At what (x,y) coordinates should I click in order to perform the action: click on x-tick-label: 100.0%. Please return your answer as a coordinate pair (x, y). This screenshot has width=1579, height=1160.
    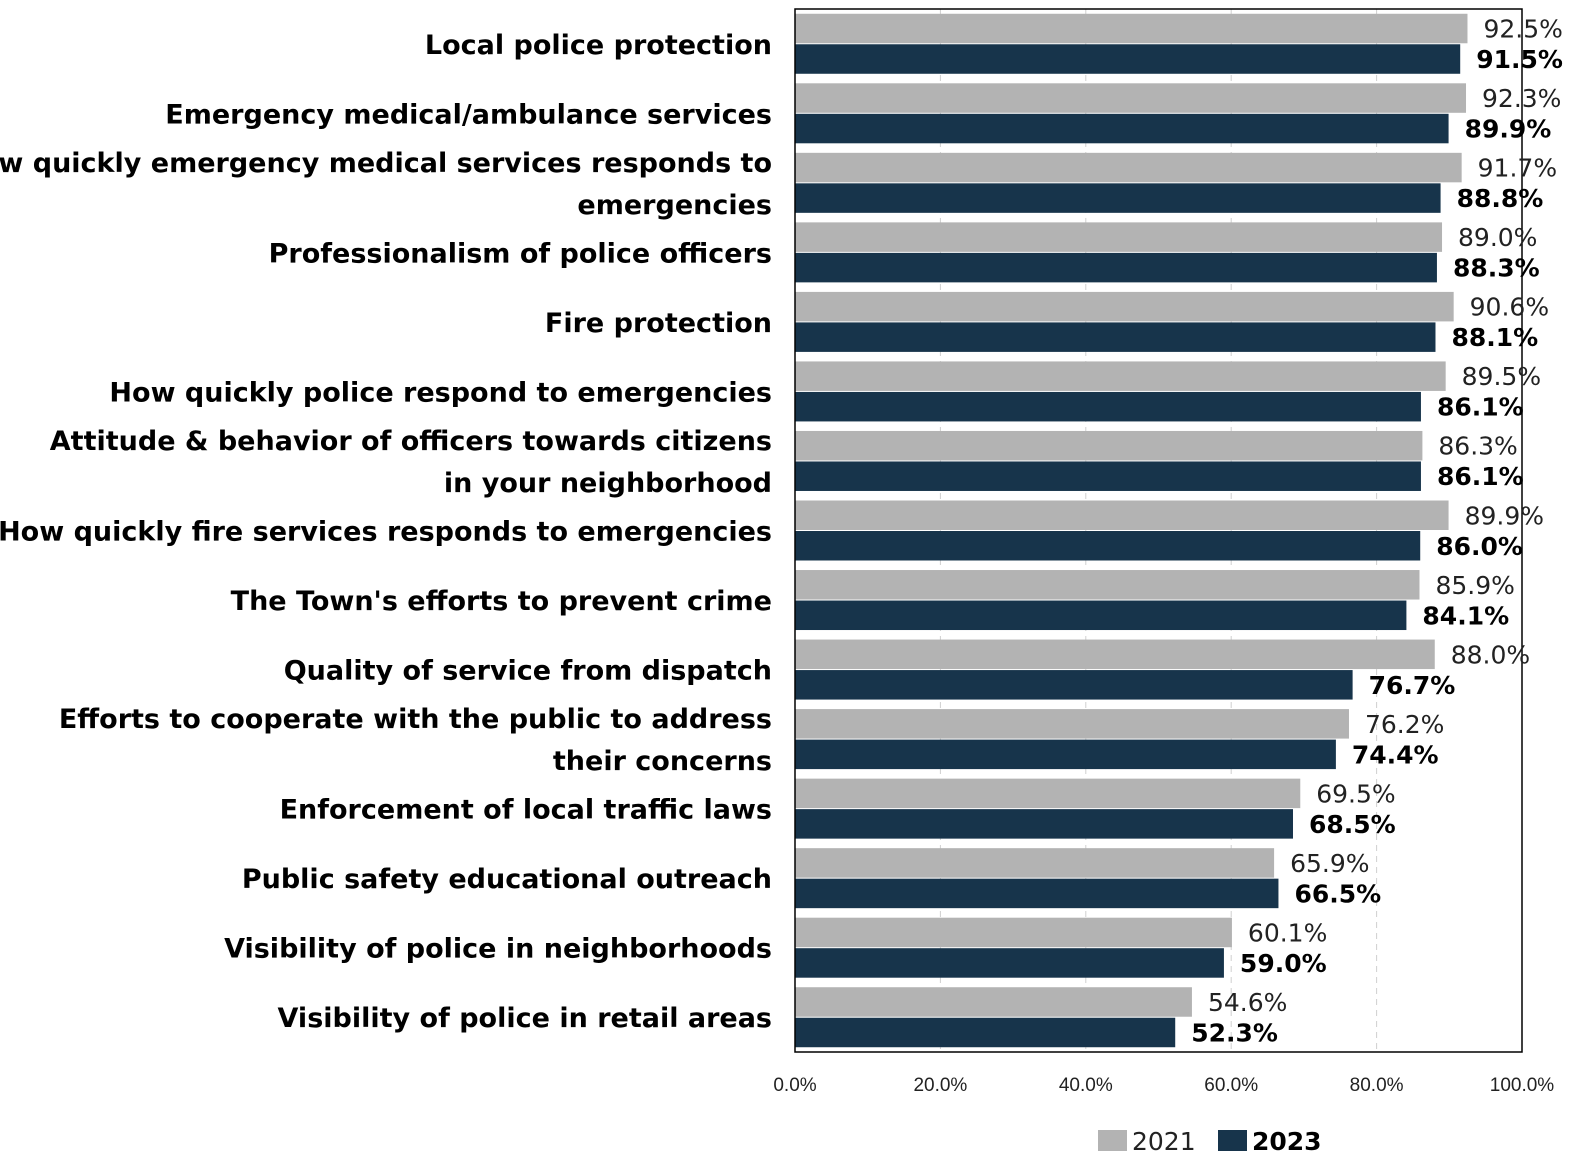
    Looking at the image, I should click on (1522, 1085).